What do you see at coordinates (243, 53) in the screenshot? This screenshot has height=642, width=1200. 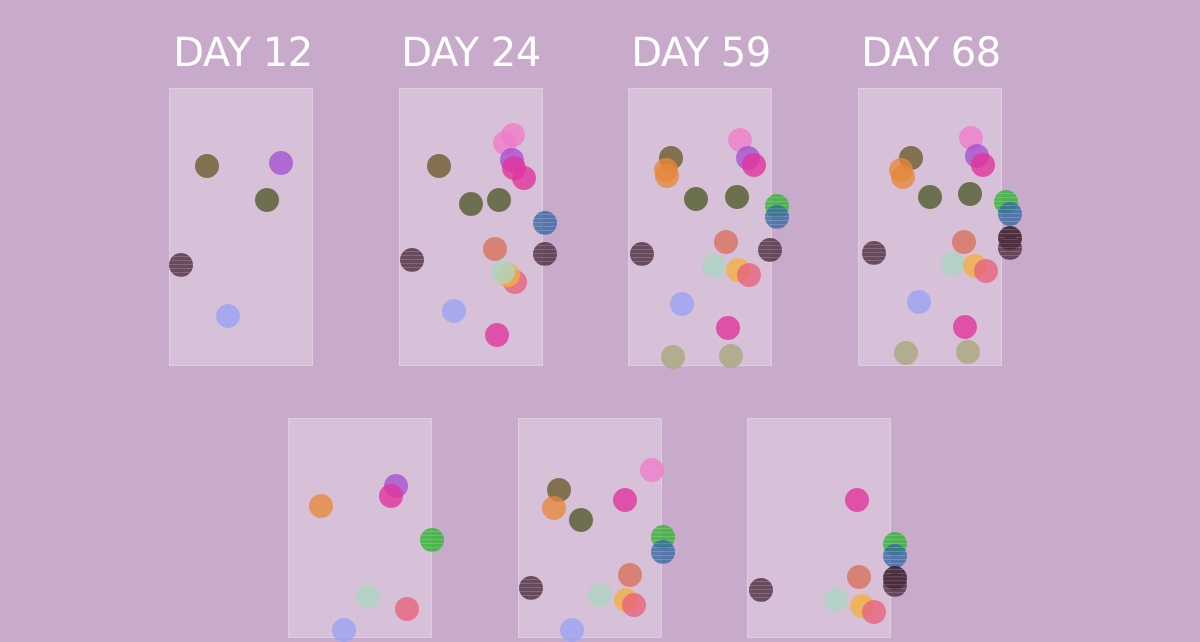 I see `day-label-12: DAY 12` at bounding box center [243, 53].